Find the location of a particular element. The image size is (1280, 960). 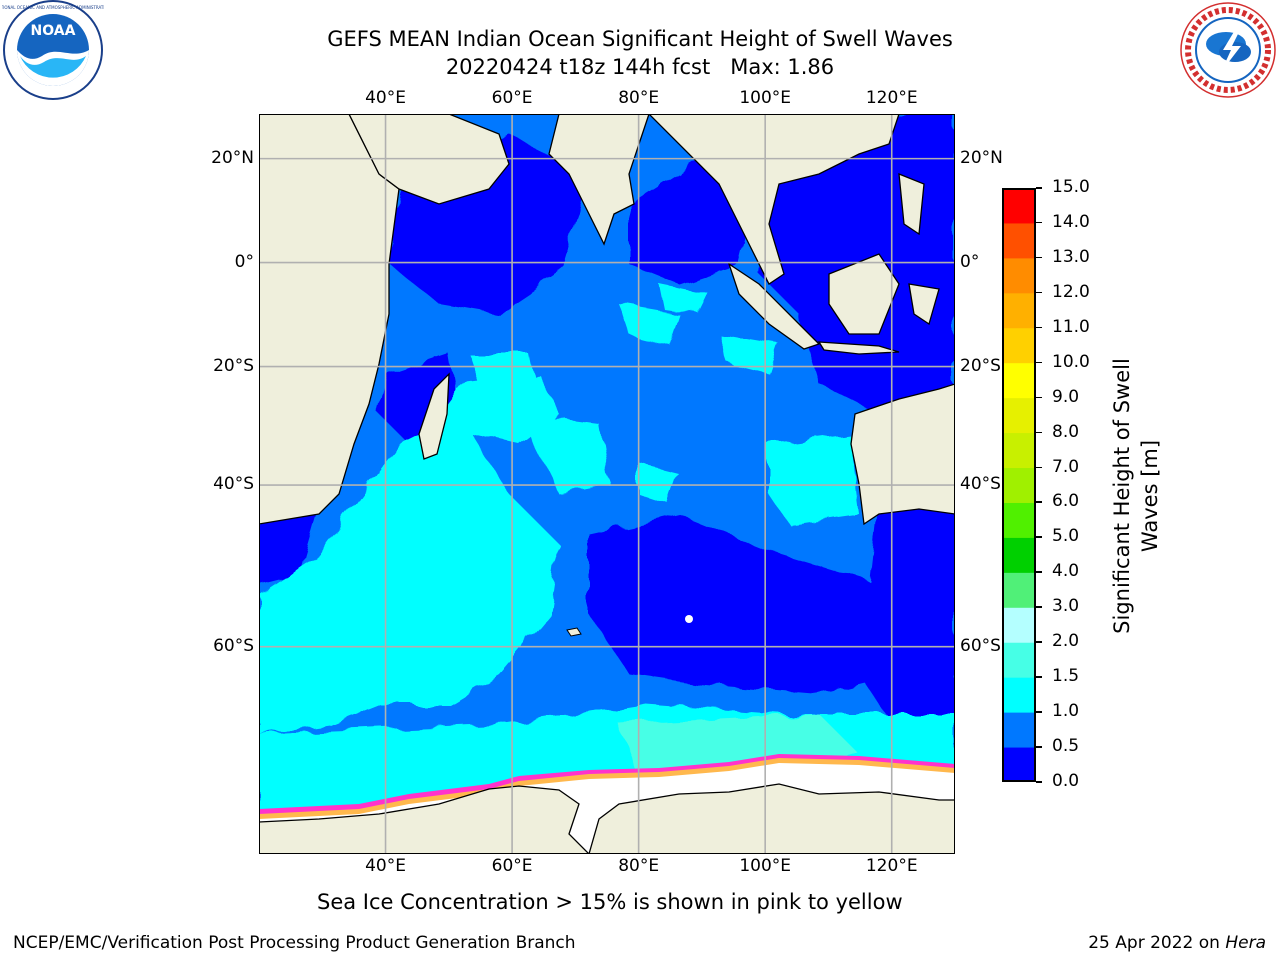

colorbar-label: Significant Height of Swell Waves [m] is located at coordinates (1136, 496).